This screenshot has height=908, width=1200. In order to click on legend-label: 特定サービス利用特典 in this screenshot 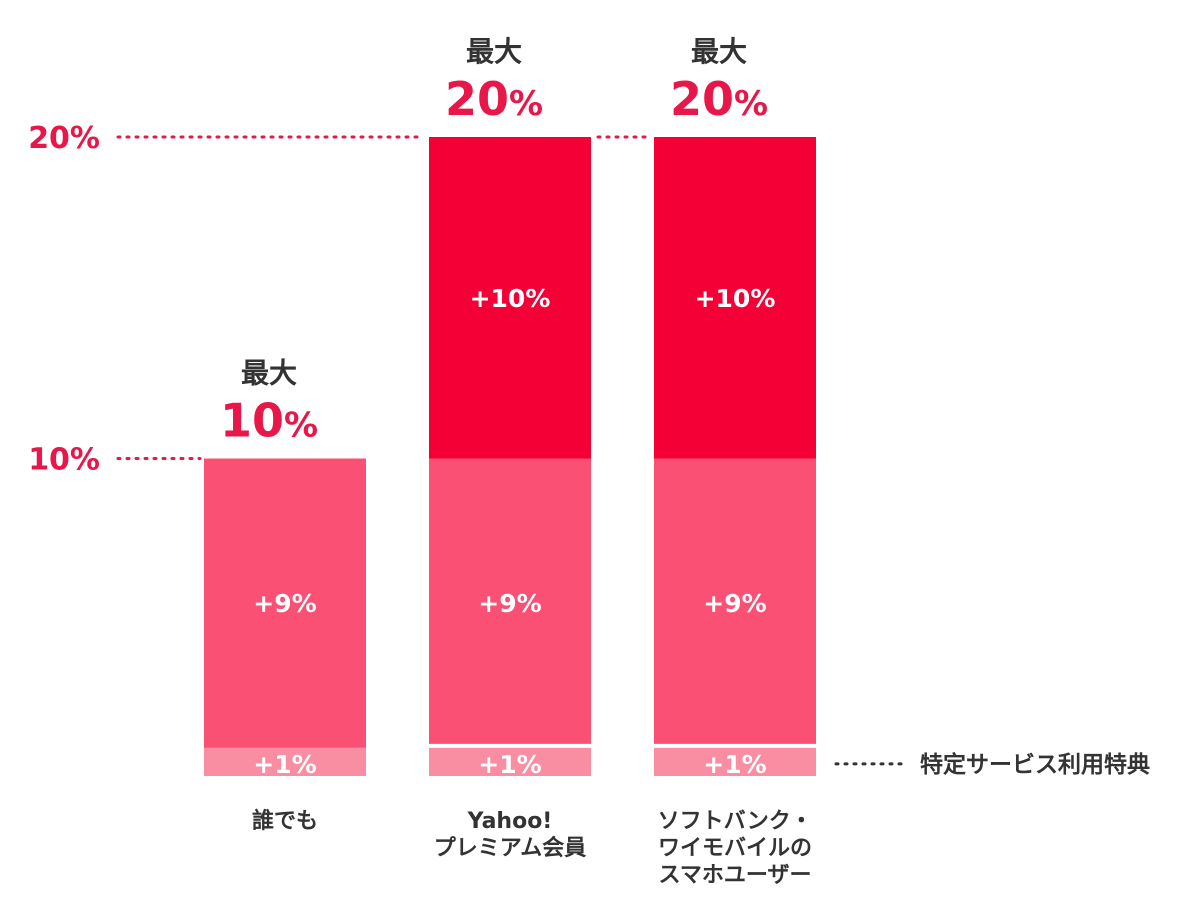, I will do `click(1035, 764)`.